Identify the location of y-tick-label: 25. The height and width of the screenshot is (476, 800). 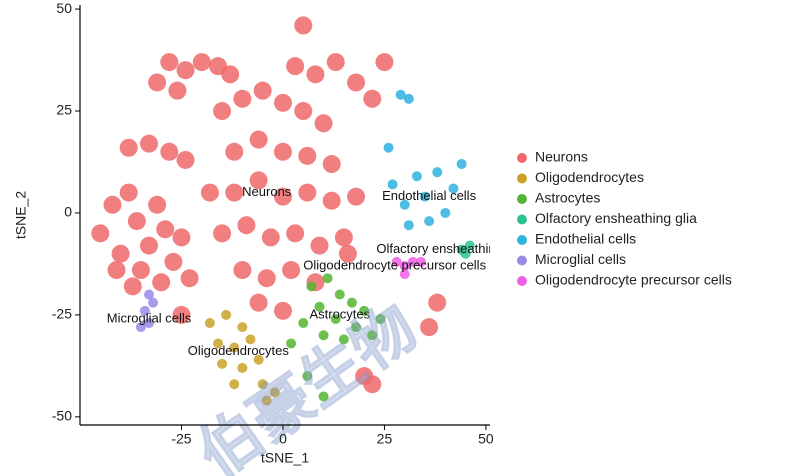
(64, 110).